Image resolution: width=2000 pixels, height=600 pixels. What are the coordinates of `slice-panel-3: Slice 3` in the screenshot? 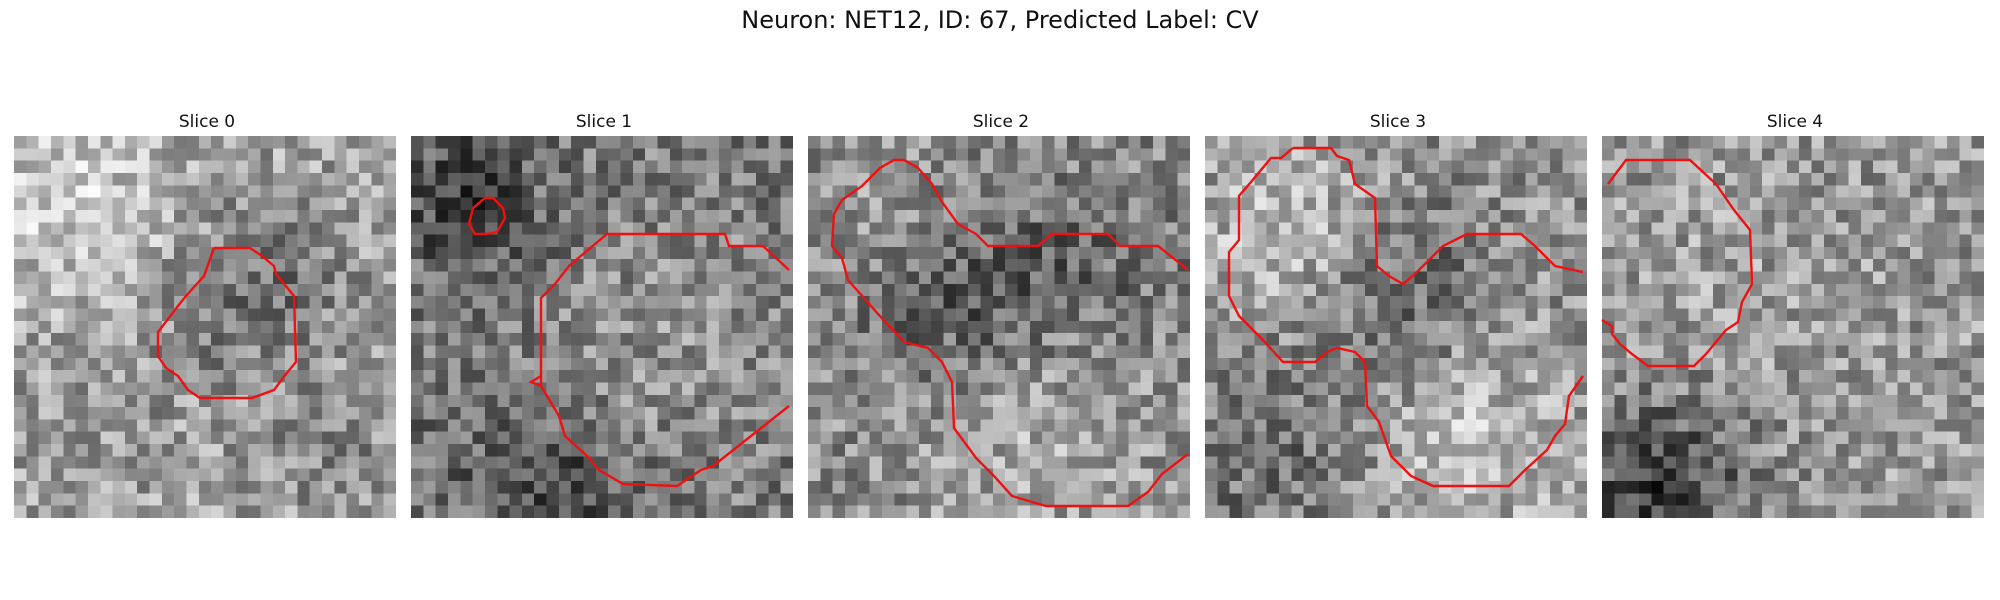 It's located at (1398, 313).